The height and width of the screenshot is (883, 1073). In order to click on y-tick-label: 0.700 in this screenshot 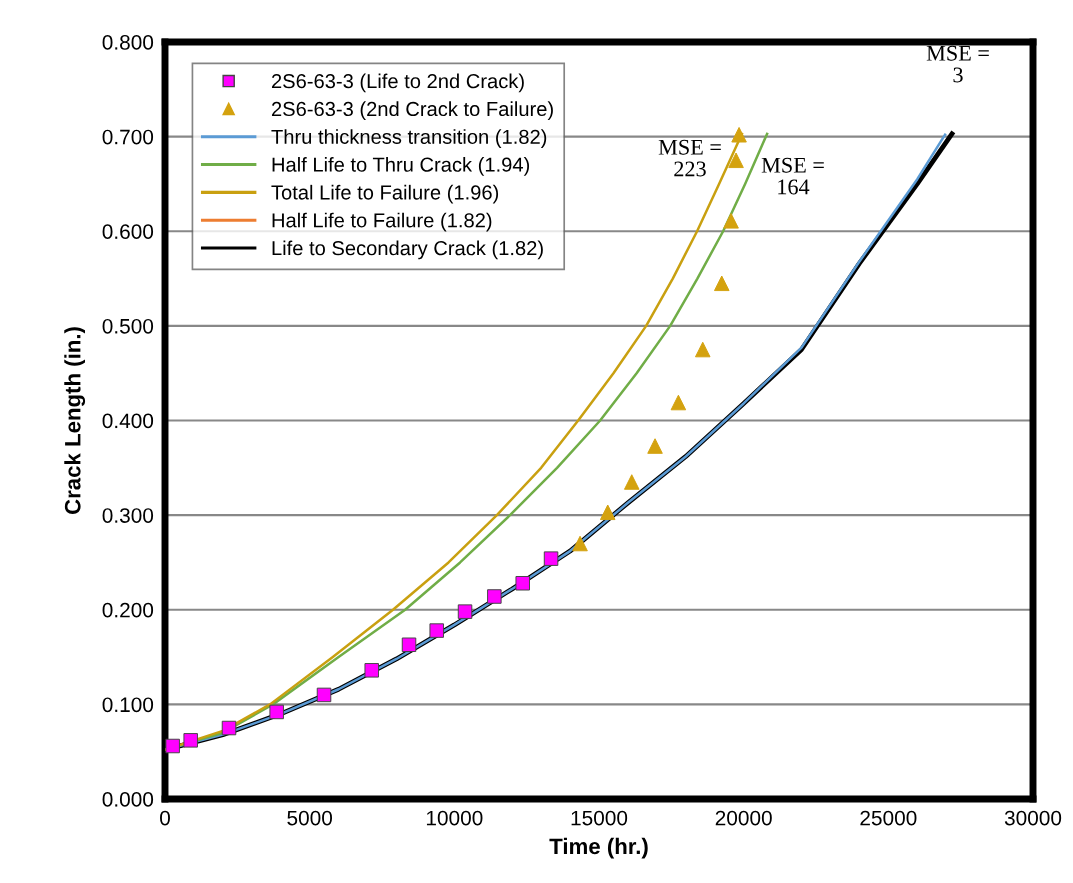, I will do `click(128, 137)`.